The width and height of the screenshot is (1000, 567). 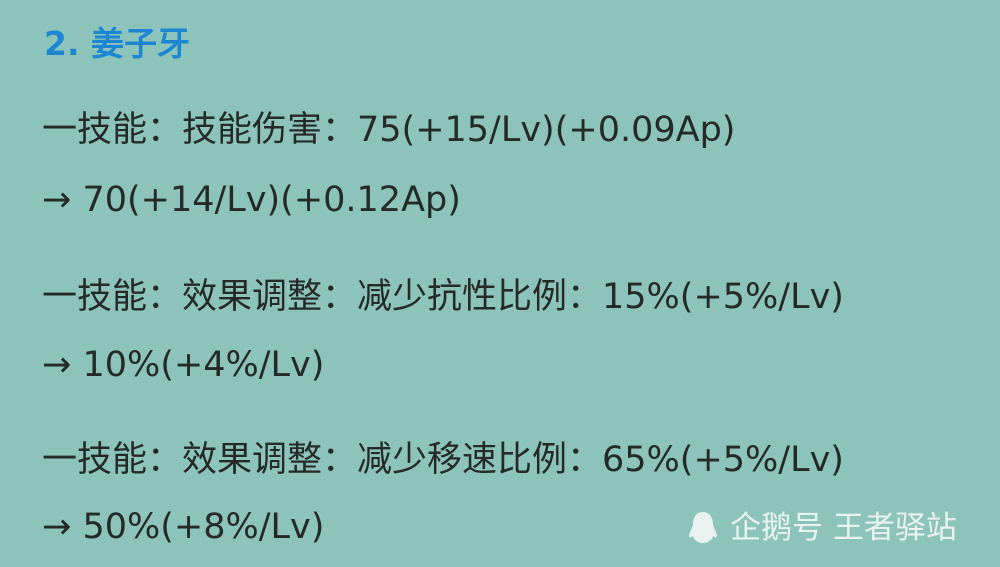 What do you see at coordinates (183, 365) in the screenshot?
I see `skill-line: → 10%(+4%/Lv)` at bounding box center [183, 365].